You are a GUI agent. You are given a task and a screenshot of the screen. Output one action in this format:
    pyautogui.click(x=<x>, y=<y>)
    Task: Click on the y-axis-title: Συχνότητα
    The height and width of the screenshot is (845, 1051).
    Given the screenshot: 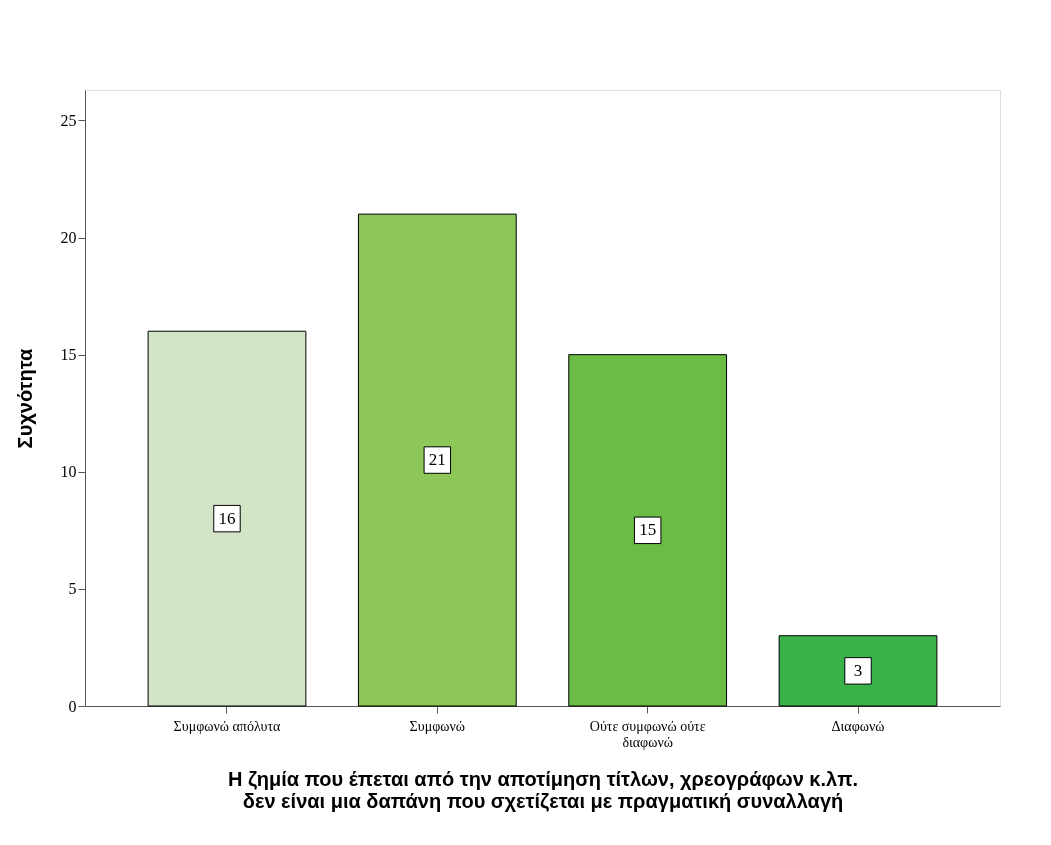 What is the action you would take?
    pyautogui.click(x=24, y=398)
    